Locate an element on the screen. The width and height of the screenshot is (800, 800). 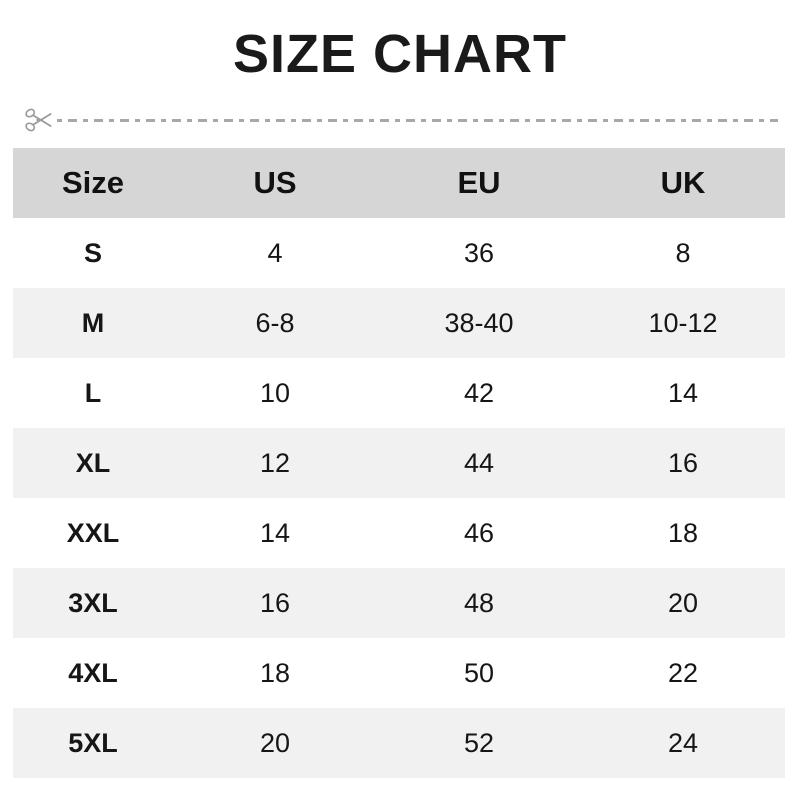
table-row: XL 12 44 16 is located at coordinates (399, 463).